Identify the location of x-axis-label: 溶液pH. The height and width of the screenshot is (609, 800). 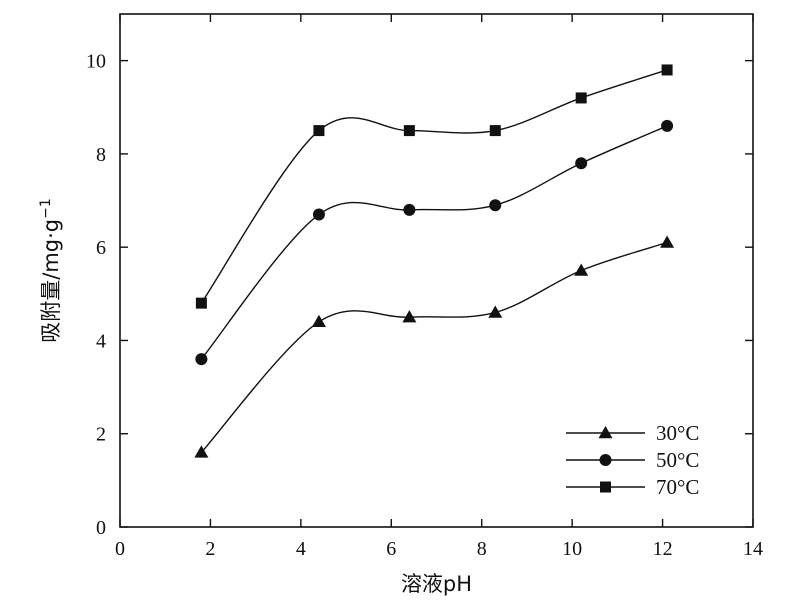
(436, 584).